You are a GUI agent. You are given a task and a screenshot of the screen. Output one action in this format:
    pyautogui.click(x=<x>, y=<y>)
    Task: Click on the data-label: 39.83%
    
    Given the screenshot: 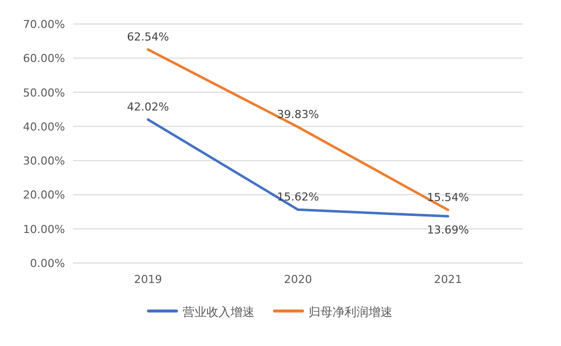 What is the action you would take?
    pyautogui.click(x=298, y=115)
    